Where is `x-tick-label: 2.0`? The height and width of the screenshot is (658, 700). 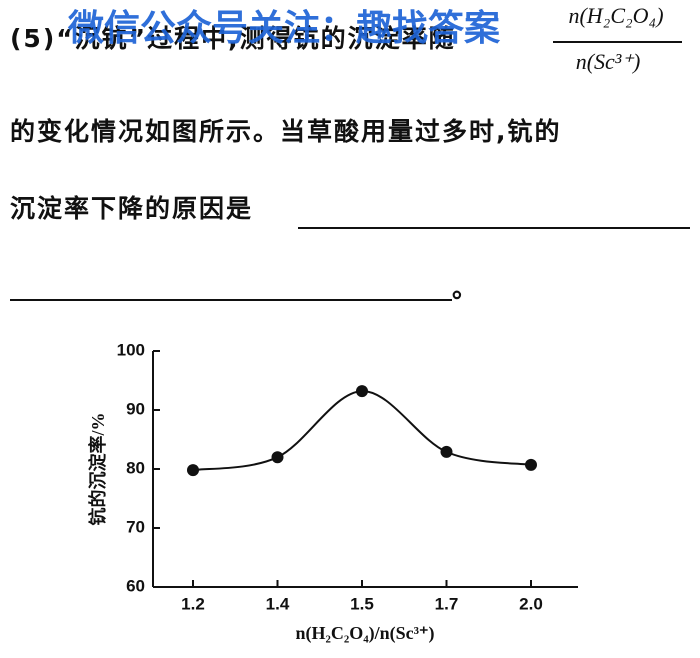
x-tick-label: 2.0 is located at coordinates (531, 603).